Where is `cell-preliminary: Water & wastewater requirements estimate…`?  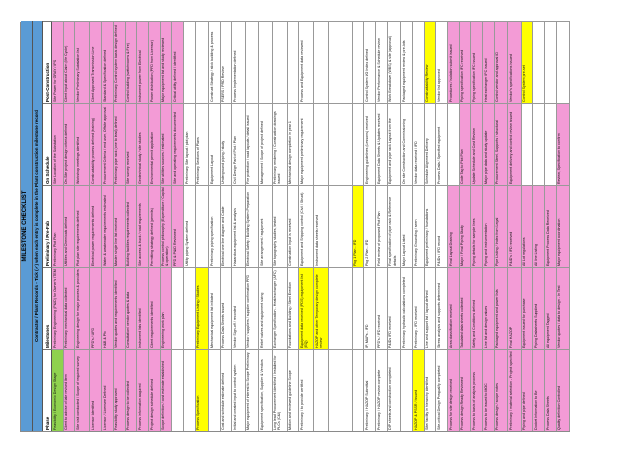
cell-preliminary: Water & wastewater requirements estimate… is located at coordinates (107, 226).